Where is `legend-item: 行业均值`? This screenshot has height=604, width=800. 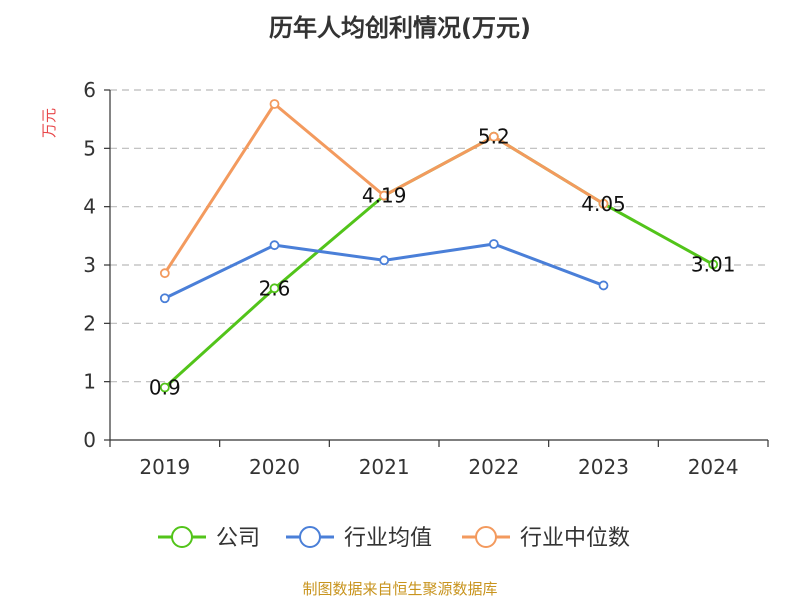
legend-item: 行业均值 is located at coordinates (359, 538).